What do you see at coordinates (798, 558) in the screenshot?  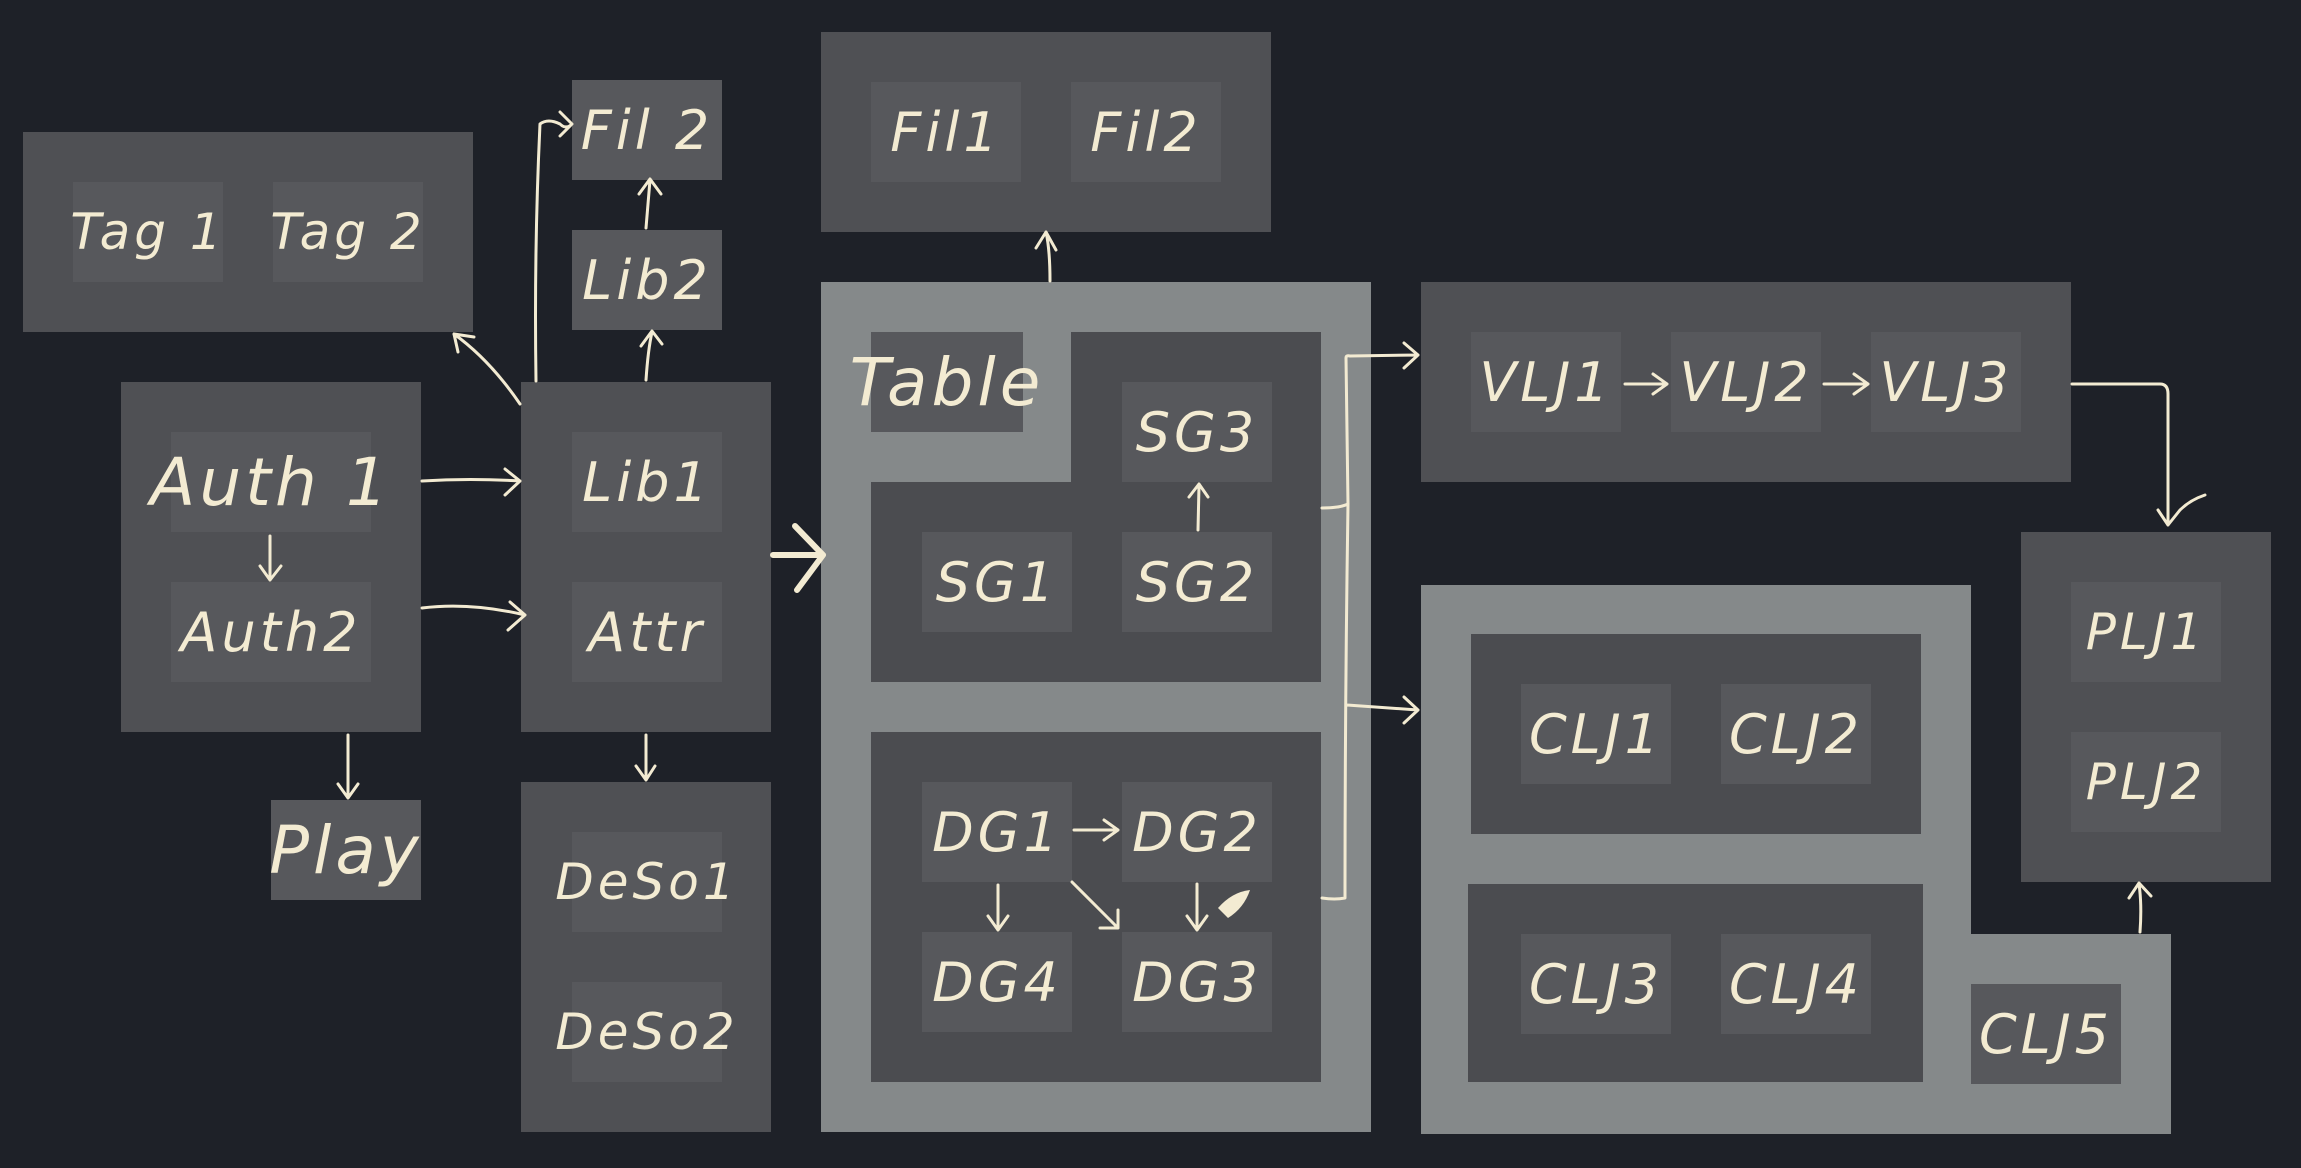 I see `arrow-lib-table` at bounding box center [798, 558].